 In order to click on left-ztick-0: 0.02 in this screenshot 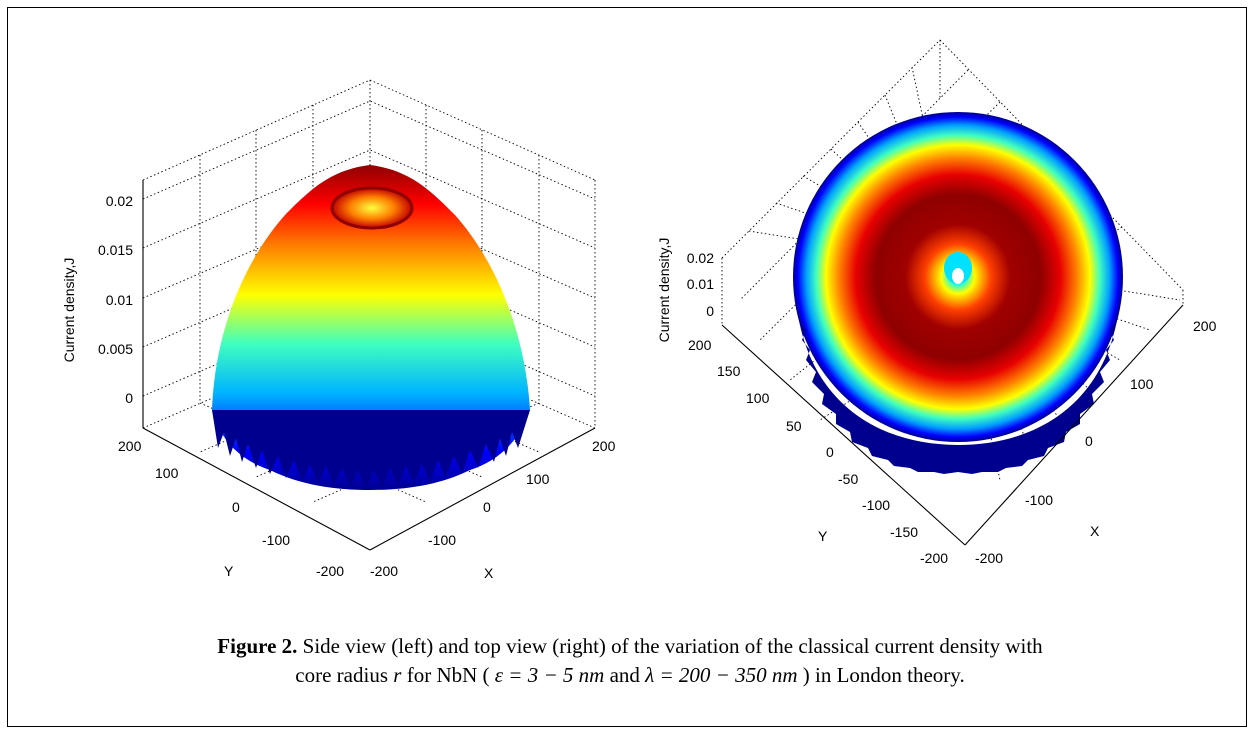, I will do `click(119, 201)`.